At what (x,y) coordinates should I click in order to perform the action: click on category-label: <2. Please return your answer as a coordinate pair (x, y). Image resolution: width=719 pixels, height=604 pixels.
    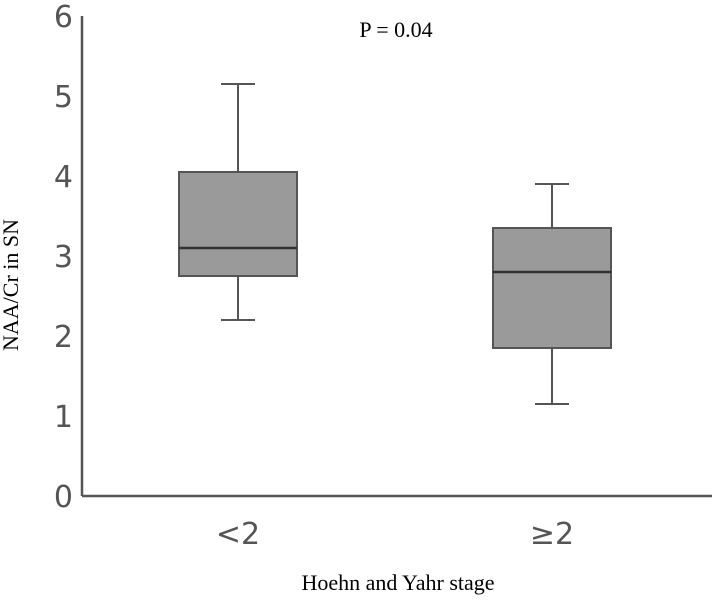
    Looking at the image, I should click on (238, 534).